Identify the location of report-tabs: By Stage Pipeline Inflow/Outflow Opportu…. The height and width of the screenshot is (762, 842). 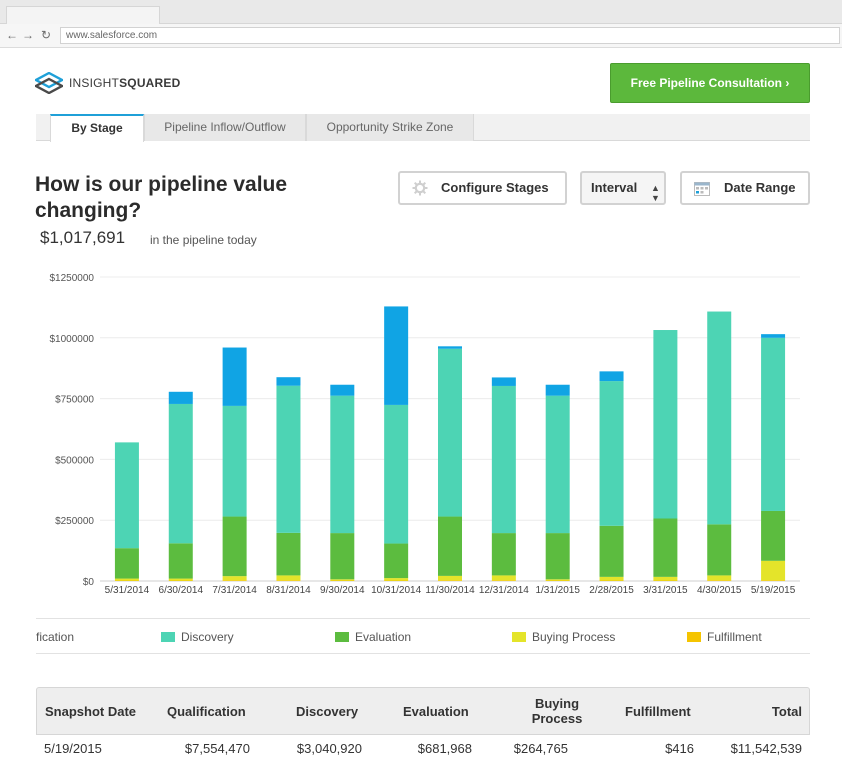
(423, 128).